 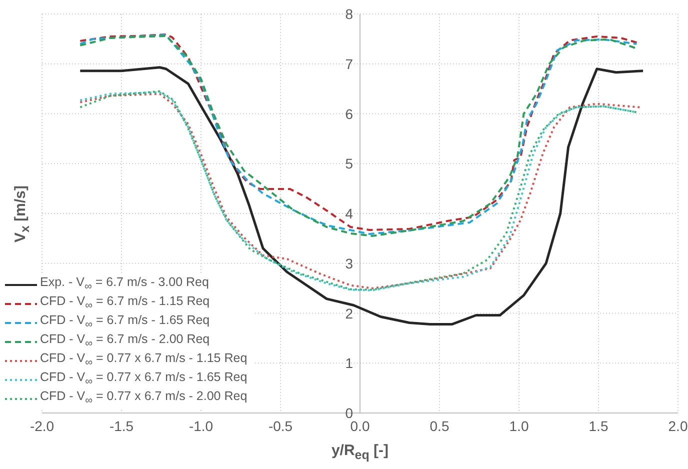 I want to click on x-tick-label: 0.5, so click(x=440, y=426).